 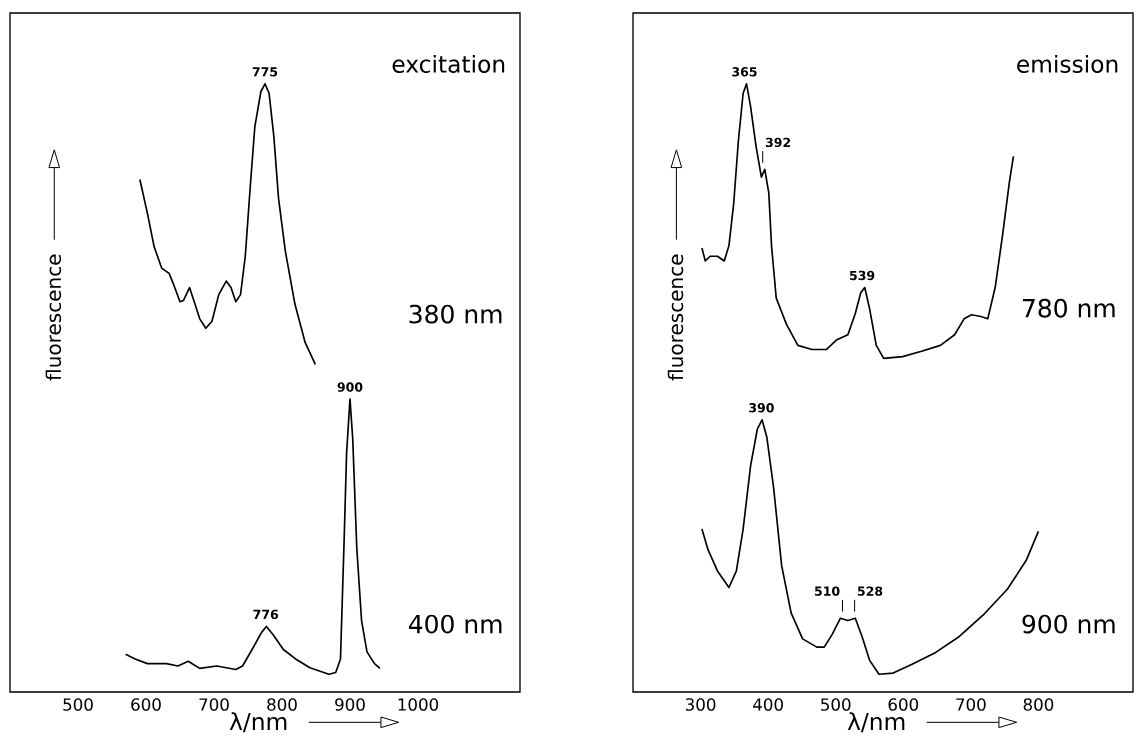 I want to click on annotation: 365, so click(x=744, y=72).